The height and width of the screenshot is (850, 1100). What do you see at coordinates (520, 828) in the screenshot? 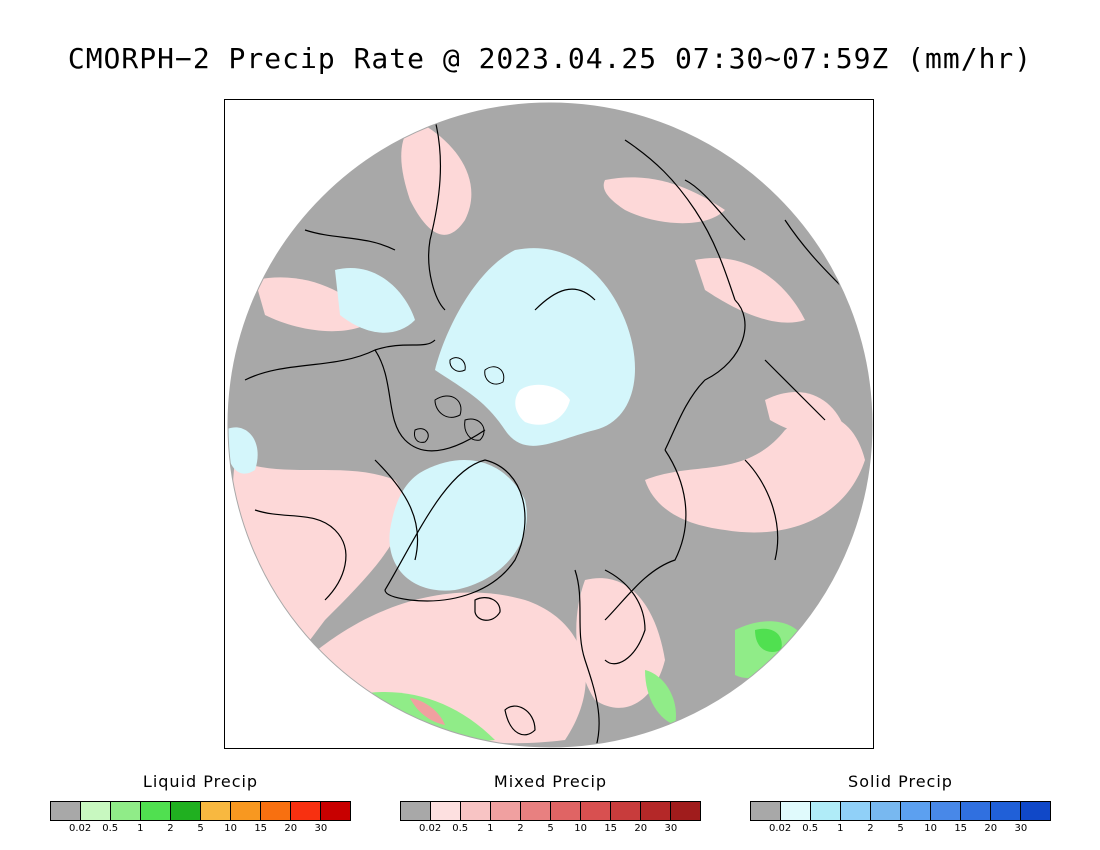
I see `legend-tick-mixed: 2` at bounding box center [520, 828].